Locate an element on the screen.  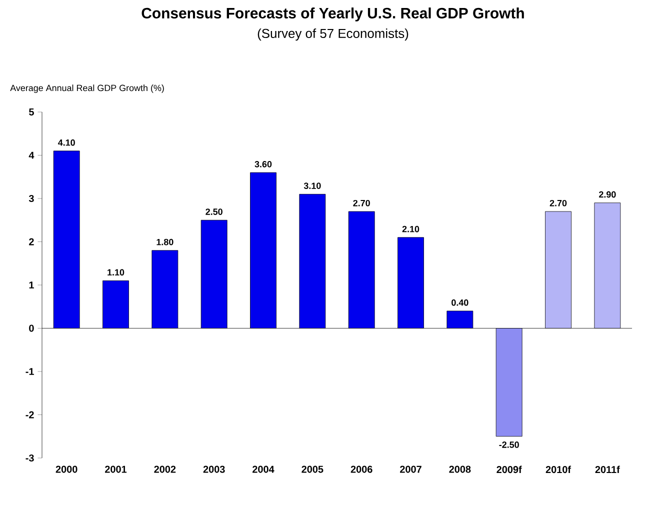
x-tick-label: 2003 is located at coordinates (214, 469).